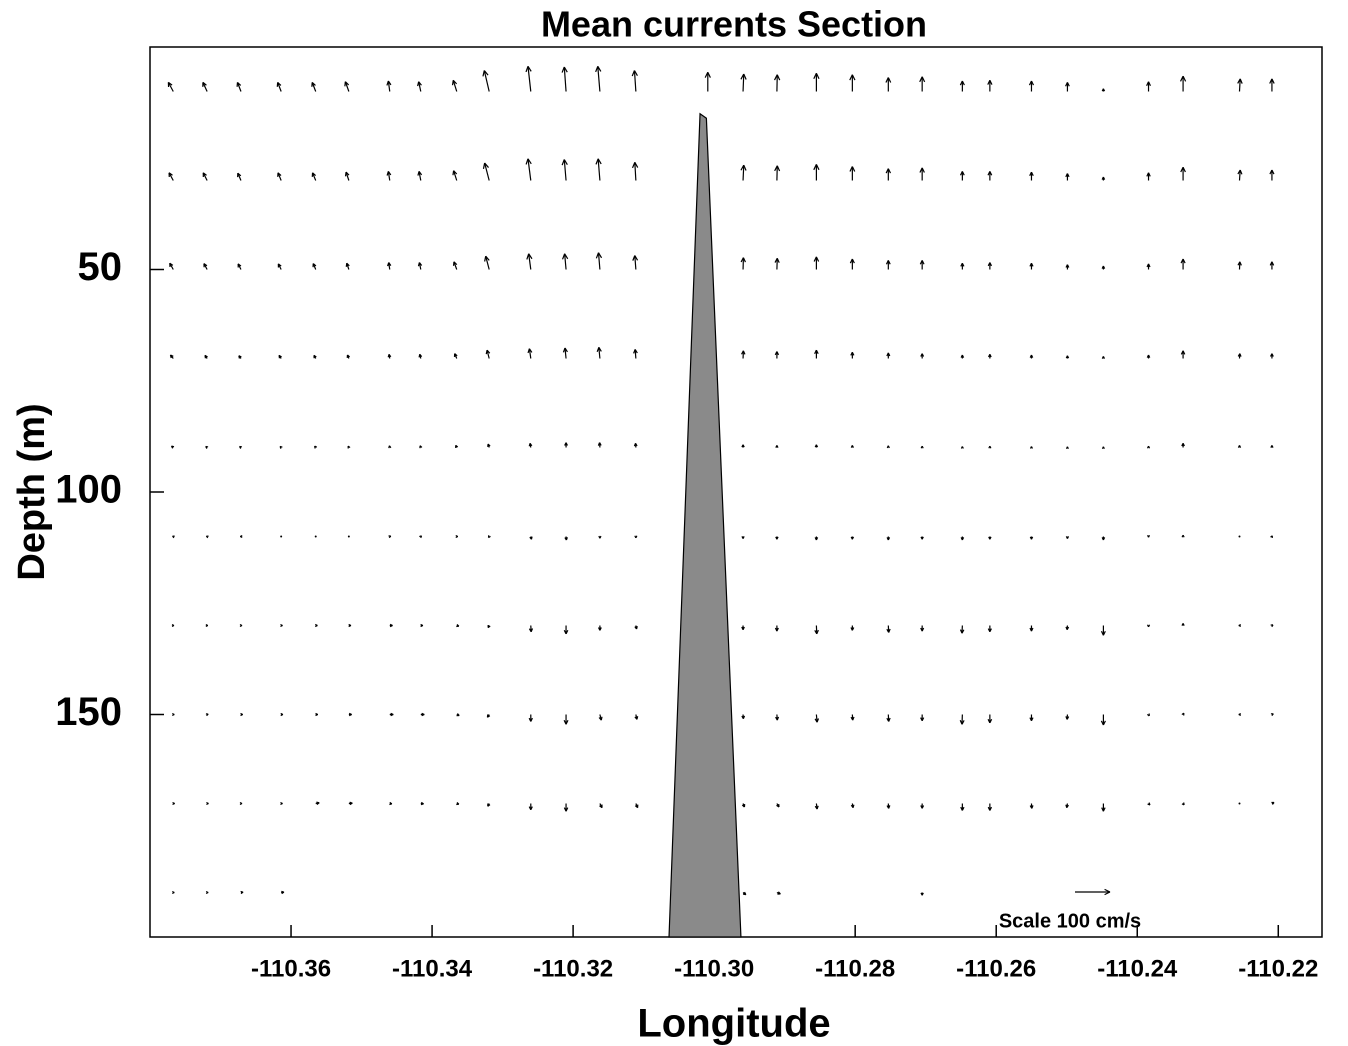 The width and height of the screenshot is (1348, 1046). What do you see at coordinates (432, 968) in the screenshot?
I see `x-tick-label: -110.34` at bounding box center [432, 968].